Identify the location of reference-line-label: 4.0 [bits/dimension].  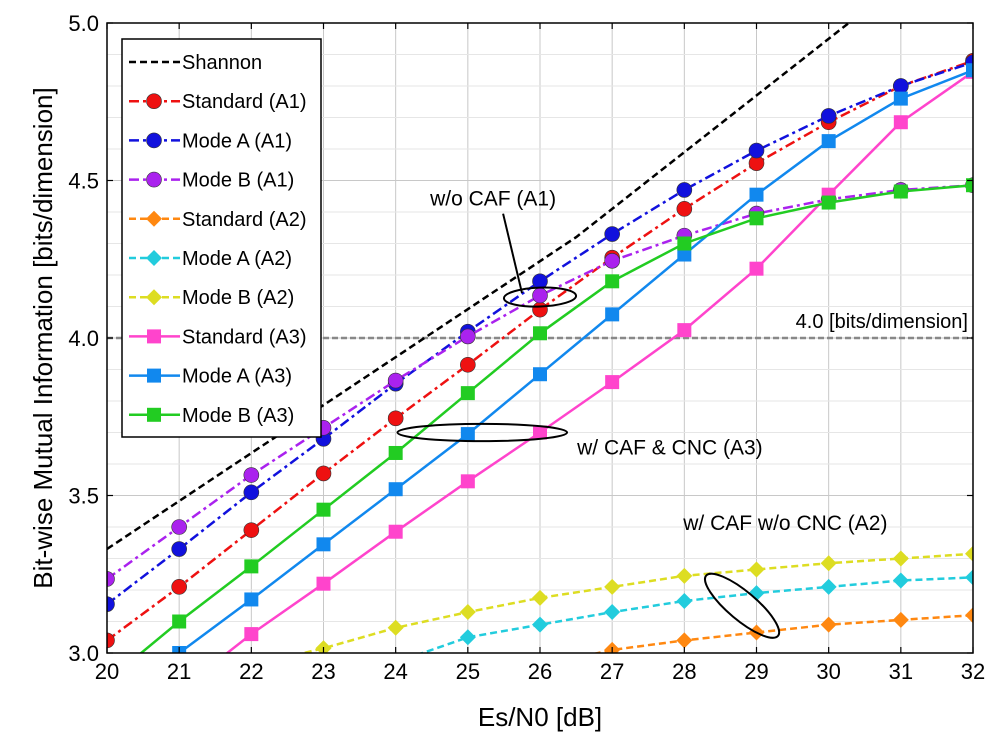
(882, 322).